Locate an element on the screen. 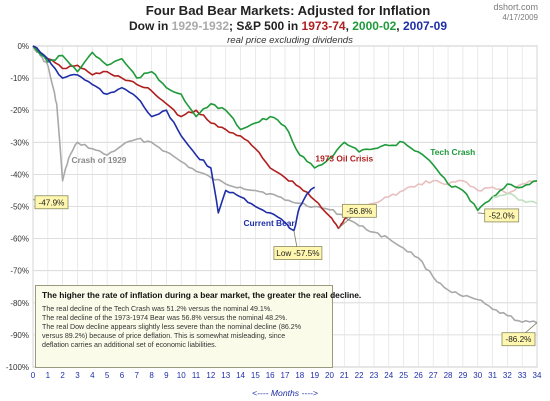 The width and height of the screenshot is (550, 401). x-tick-label-3: 3 is located at coordinates (77, 375).